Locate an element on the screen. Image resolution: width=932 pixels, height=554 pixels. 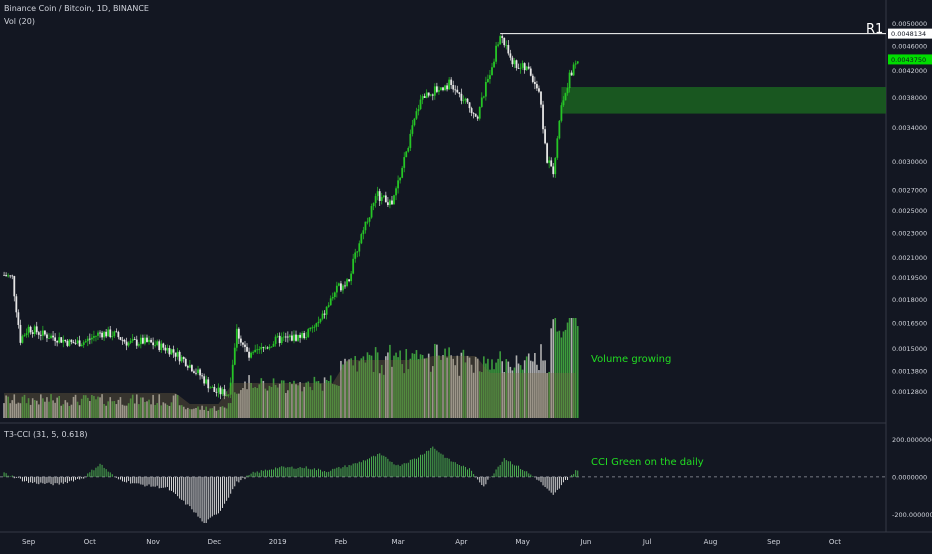
price-tick-label-0: 0.0050000 is located at coordinates (909, 24).